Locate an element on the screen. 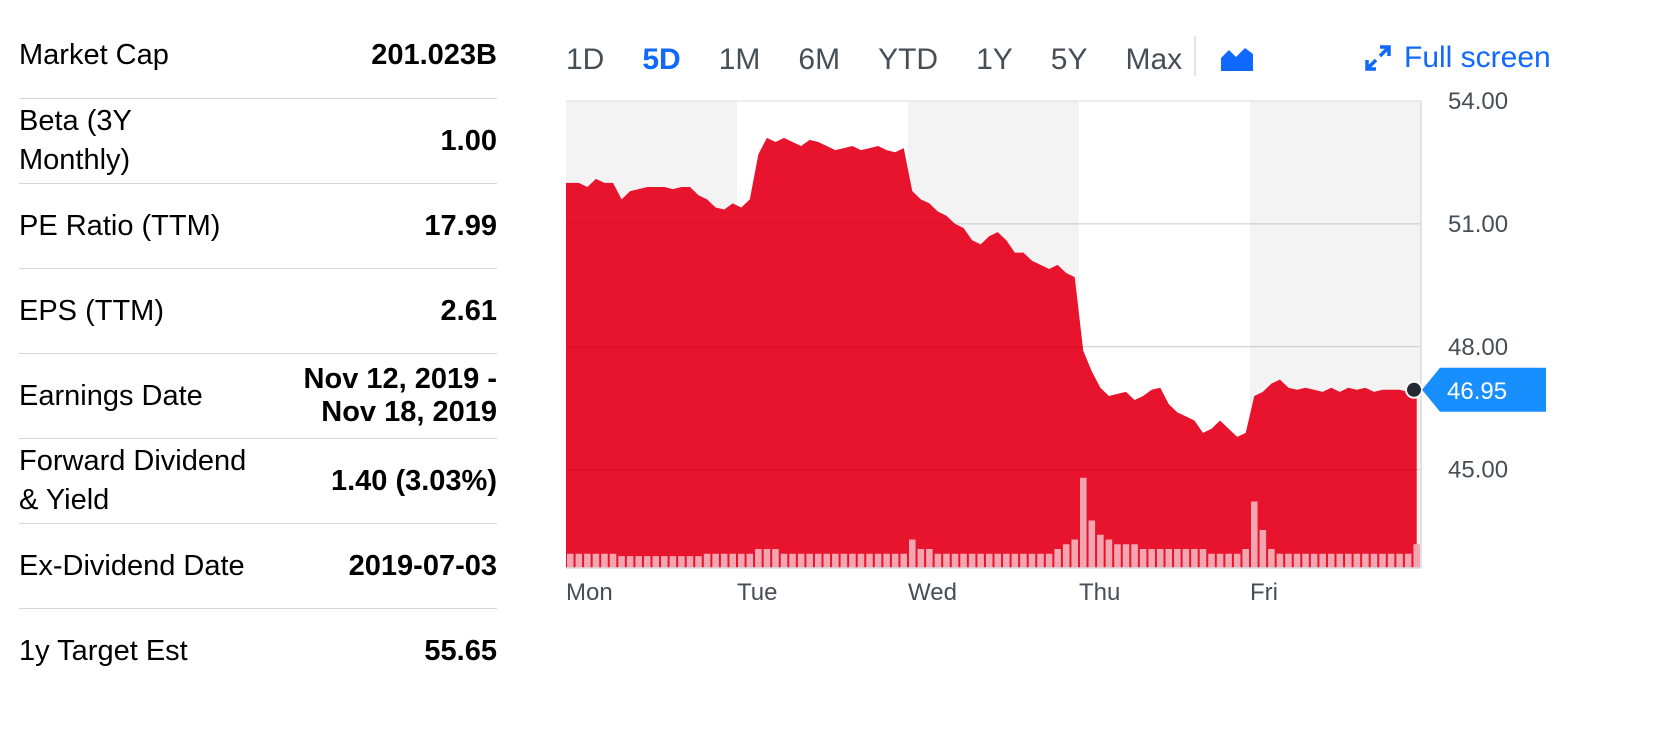 The image size is (1665, 744). range-6m-button: 6M is located at coordinates (819, 59).